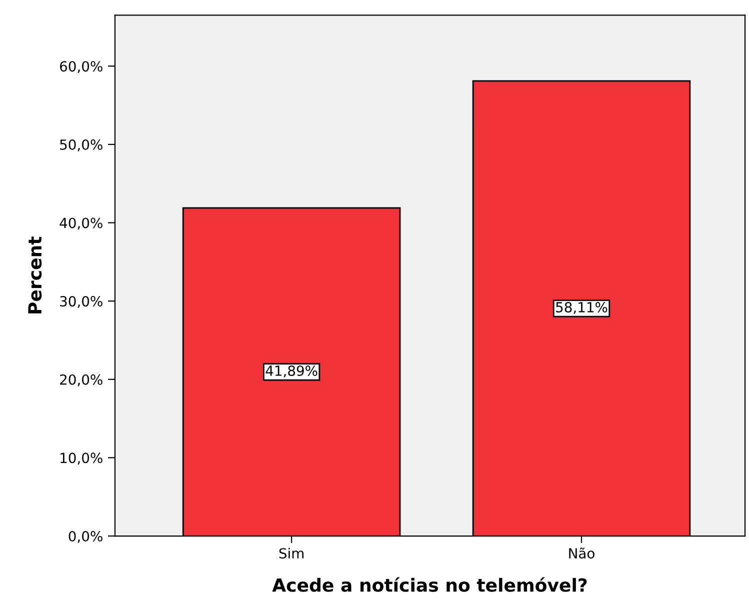  Describe the element at coordinates (582, 308) in the screenshot. I see `data-label: 58,11%` at that location.